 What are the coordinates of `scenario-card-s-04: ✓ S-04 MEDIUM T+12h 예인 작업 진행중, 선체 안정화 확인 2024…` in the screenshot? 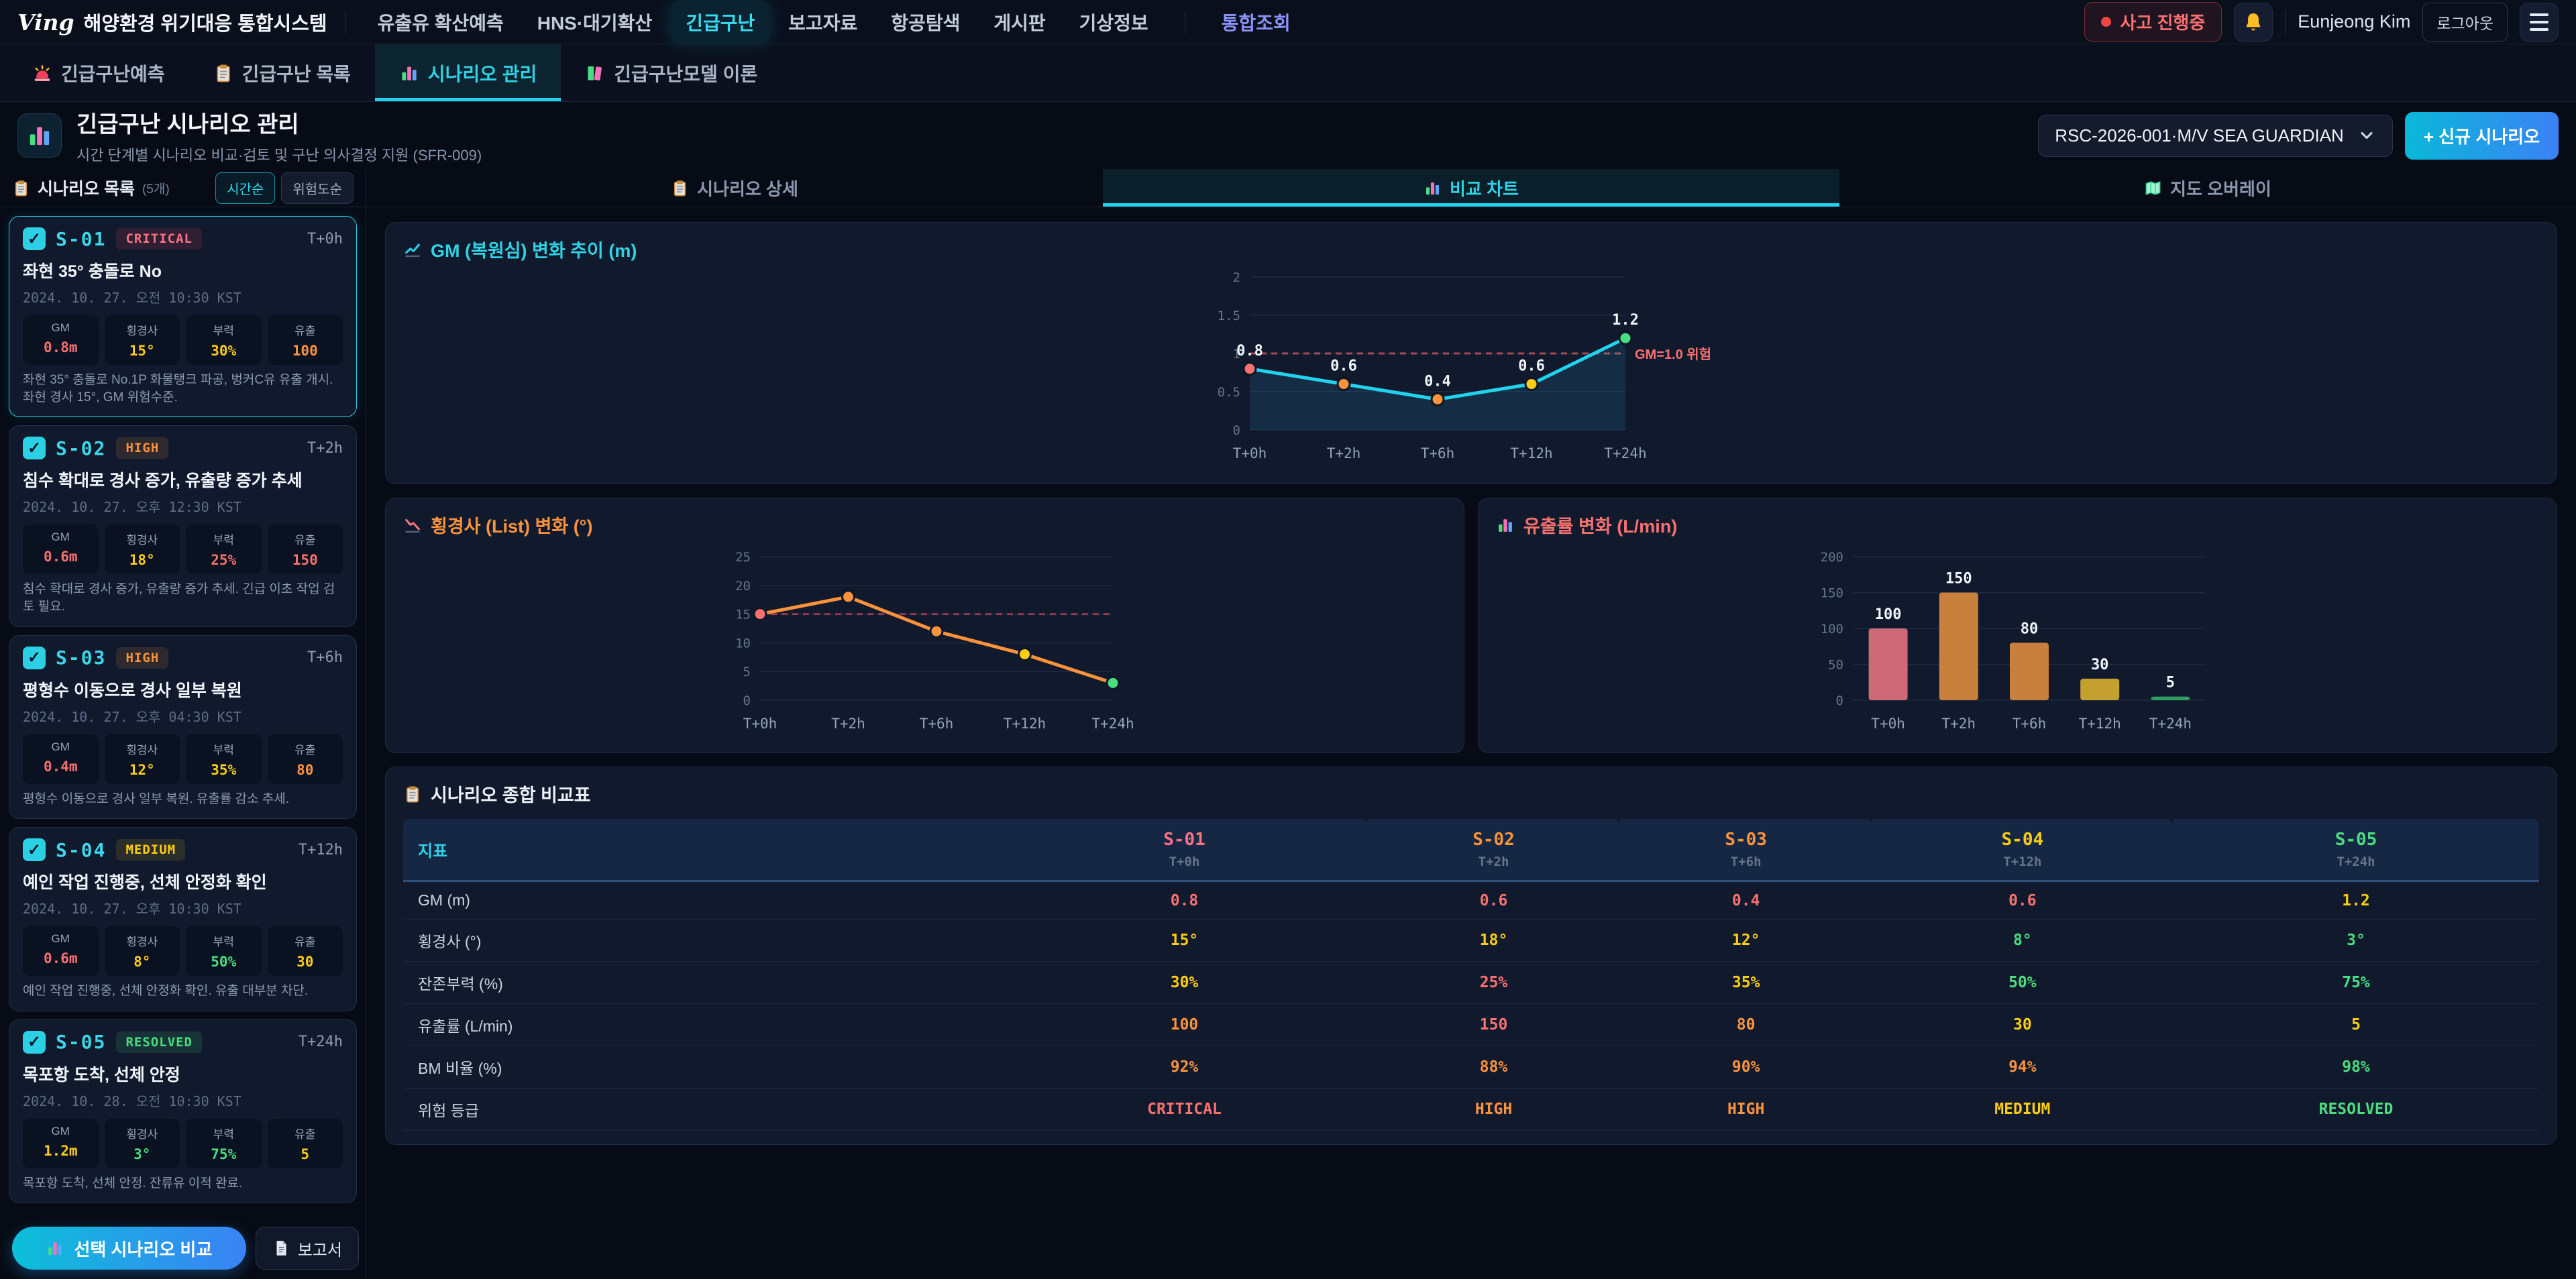 It's located at (183, 919).